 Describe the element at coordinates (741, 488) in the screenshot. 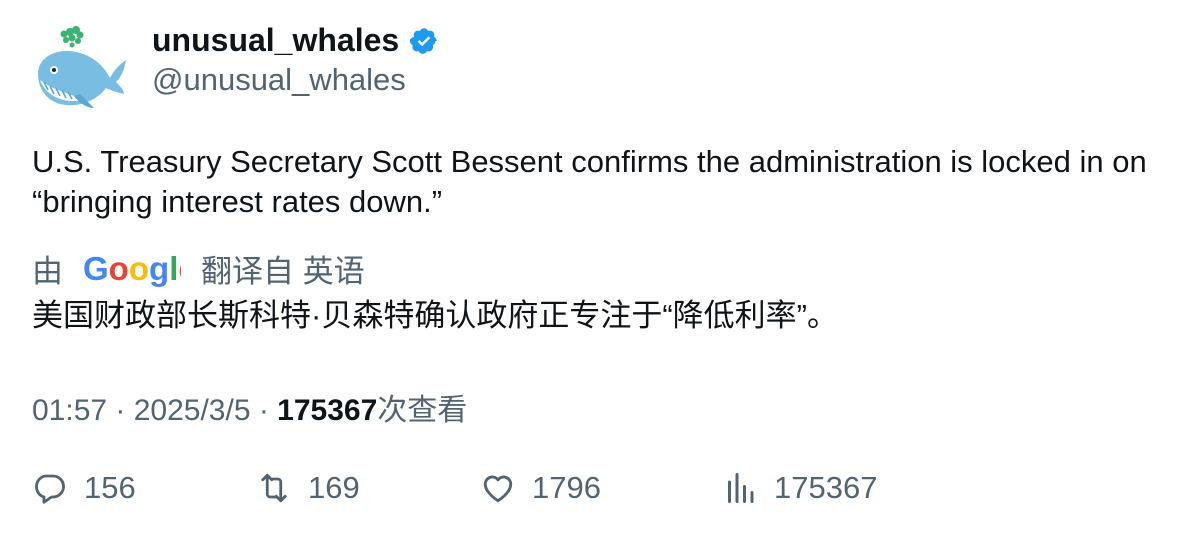

I see `bar-chart-icon` at that location.